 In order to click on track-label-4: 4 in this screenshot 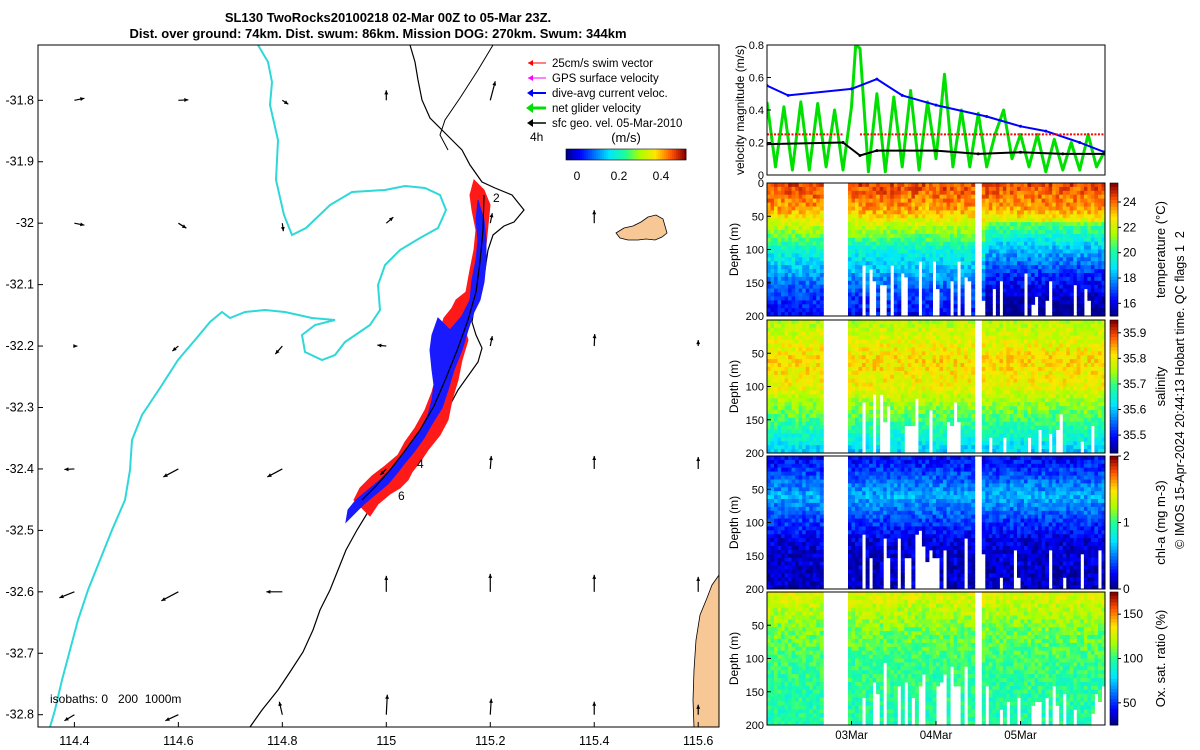, I will do `click(420, 464)`.